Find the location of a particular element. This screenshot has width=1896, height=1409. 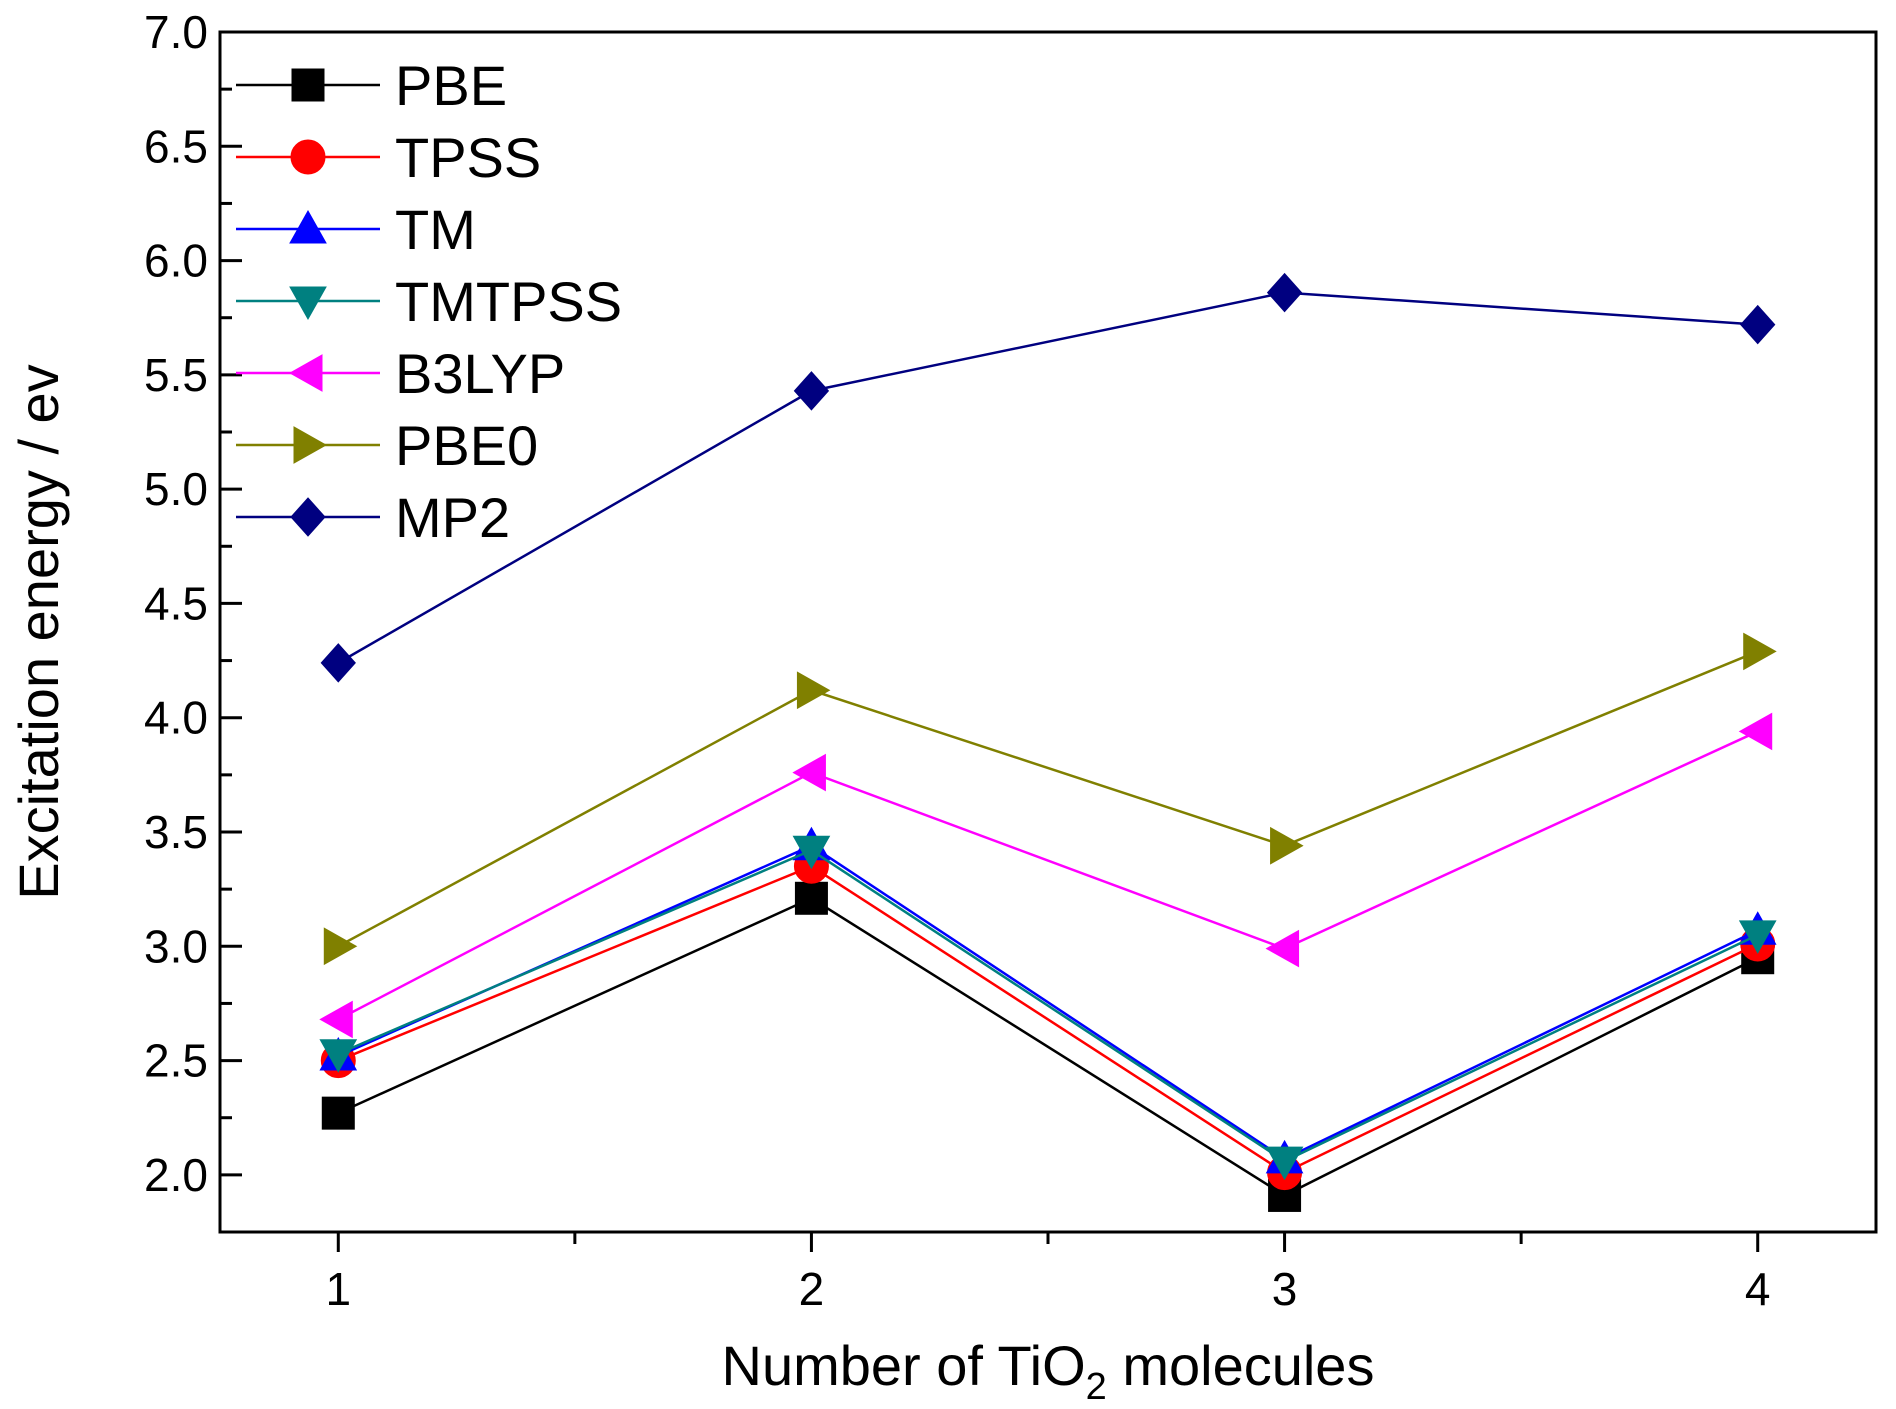

legend-label-tm: TM is located at coordinates (435, 229).